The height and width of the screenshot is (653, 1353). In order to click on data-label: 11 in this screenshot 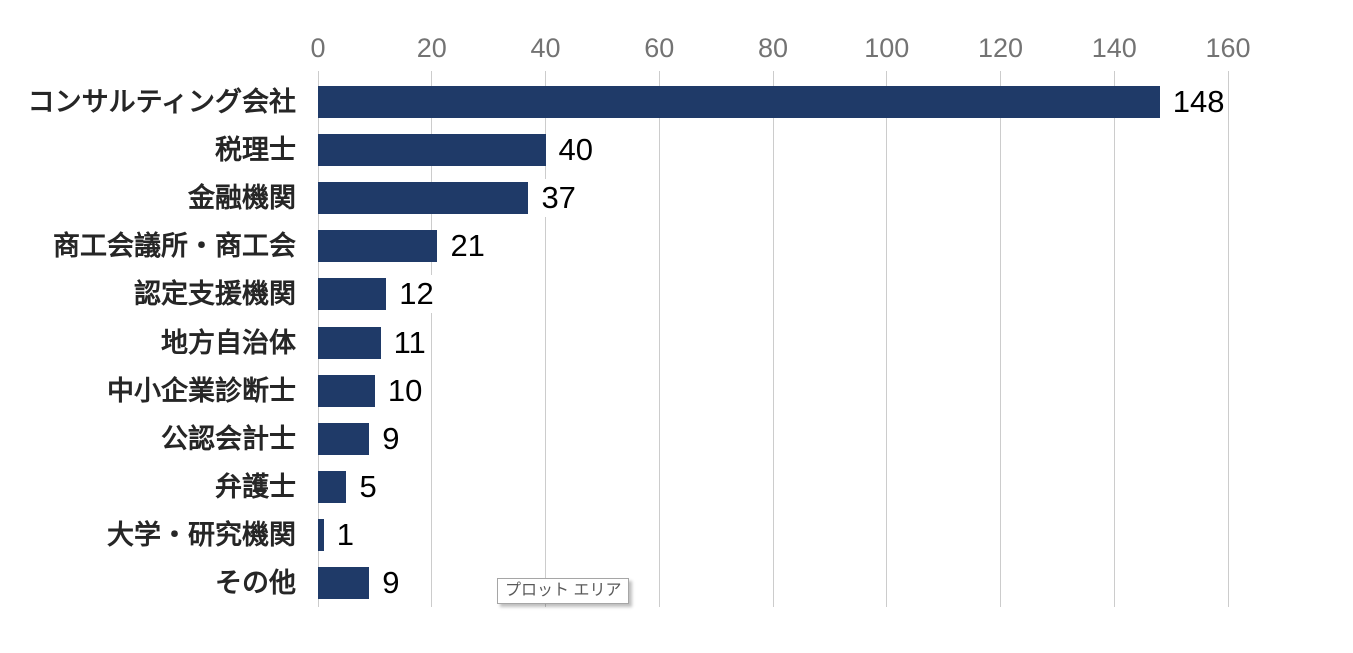, I will do `click(409, 342)`.